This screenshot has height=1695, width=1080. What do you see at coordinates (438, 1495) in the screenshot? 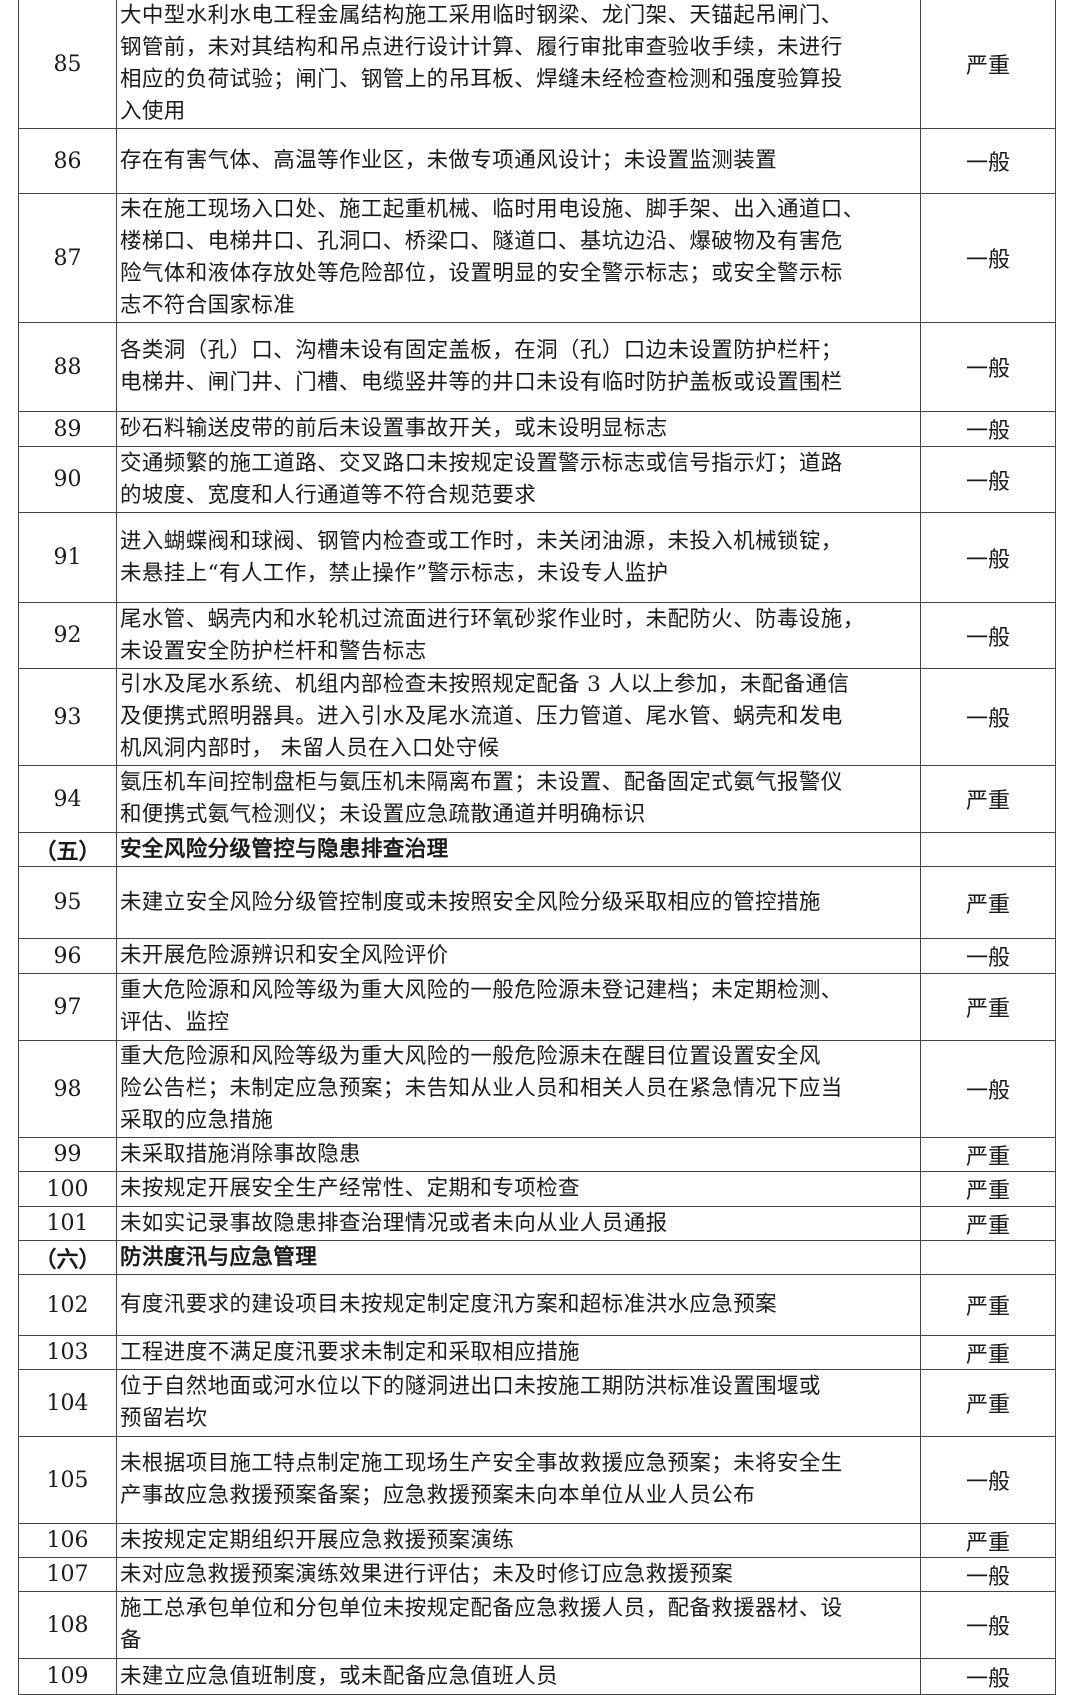
I see `description-line: 产事故应急救援预案备案；应急救援预案未向本单位从业人员公布` at bounding box center [438, 1495].